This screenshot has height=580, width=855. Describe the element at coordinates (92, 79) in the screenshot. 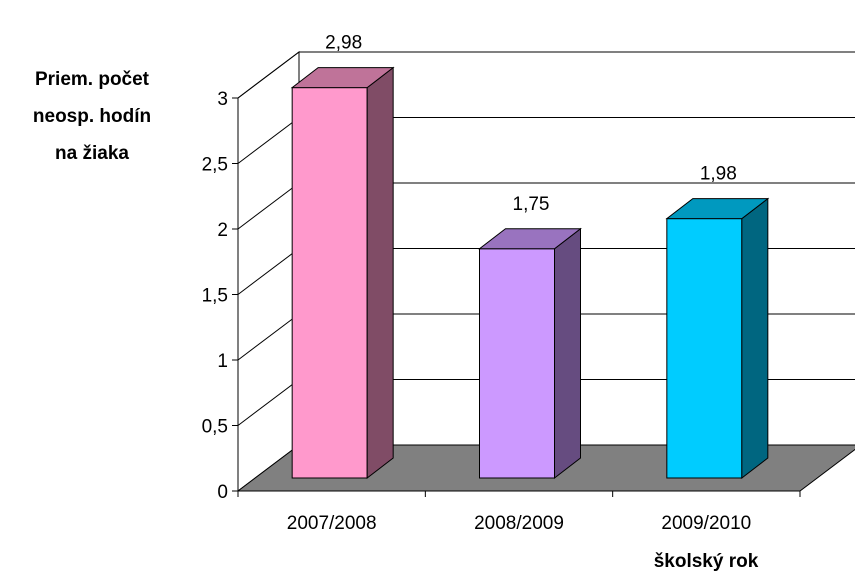

I see `y-axis-title-line-1: Priem. počet` at that location.